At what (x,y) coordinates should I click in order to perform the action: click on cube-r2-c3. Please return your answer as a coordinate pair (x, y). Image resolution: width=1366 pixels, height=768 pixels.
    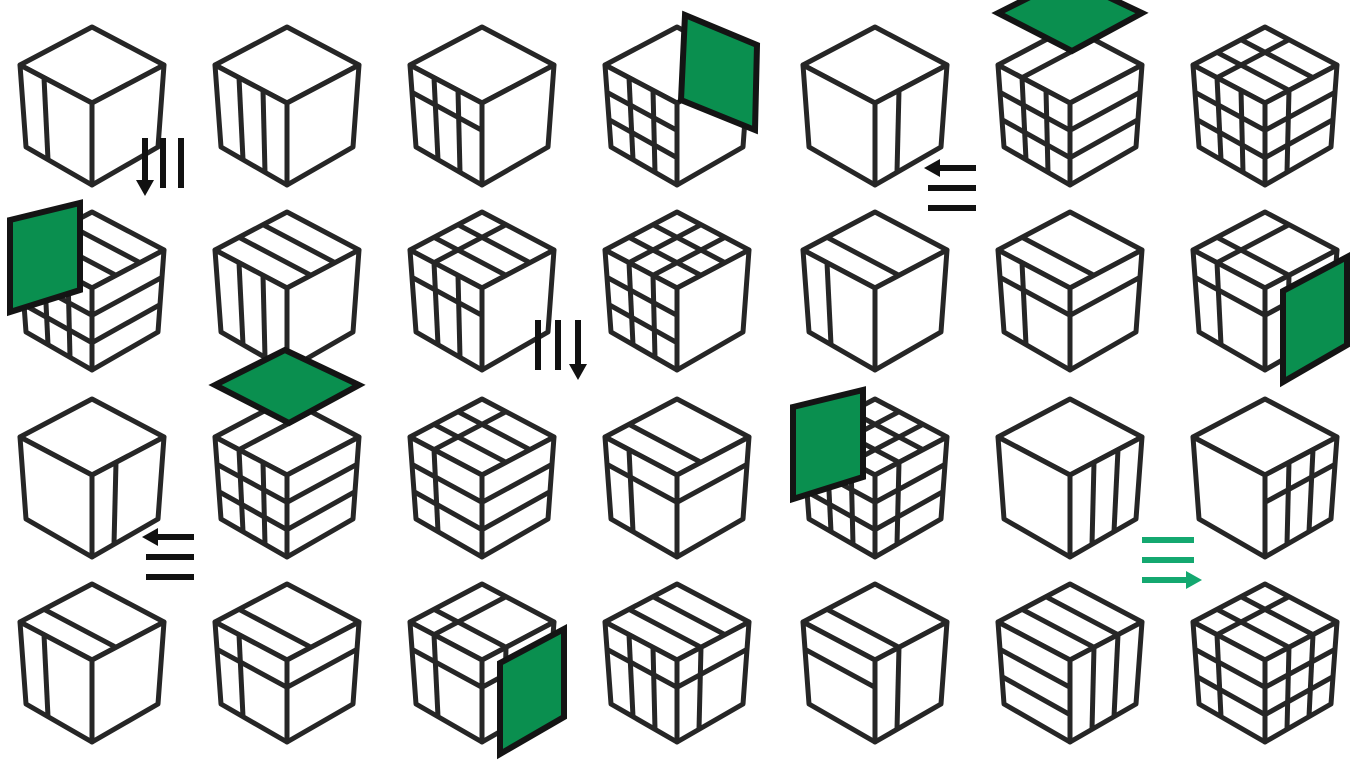
    Looking at the image, I should click on (482, 291).